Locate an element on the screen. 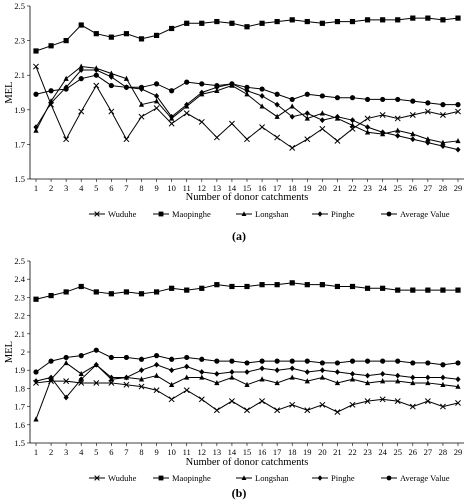 The width and height of the screenshot is (474, 501). panel-caption: (a) is located at coordinates (239, 236).